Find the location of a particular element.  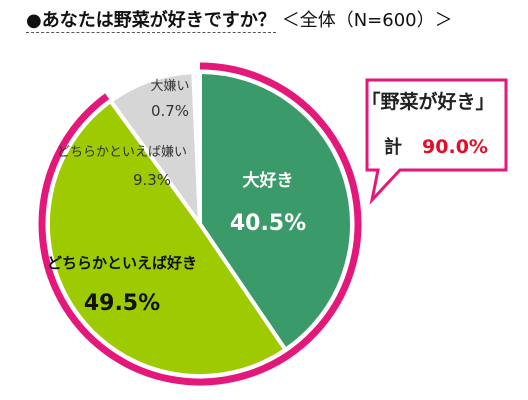

slice-label-value-4: 0.7% is located at coordinates (170, 111).